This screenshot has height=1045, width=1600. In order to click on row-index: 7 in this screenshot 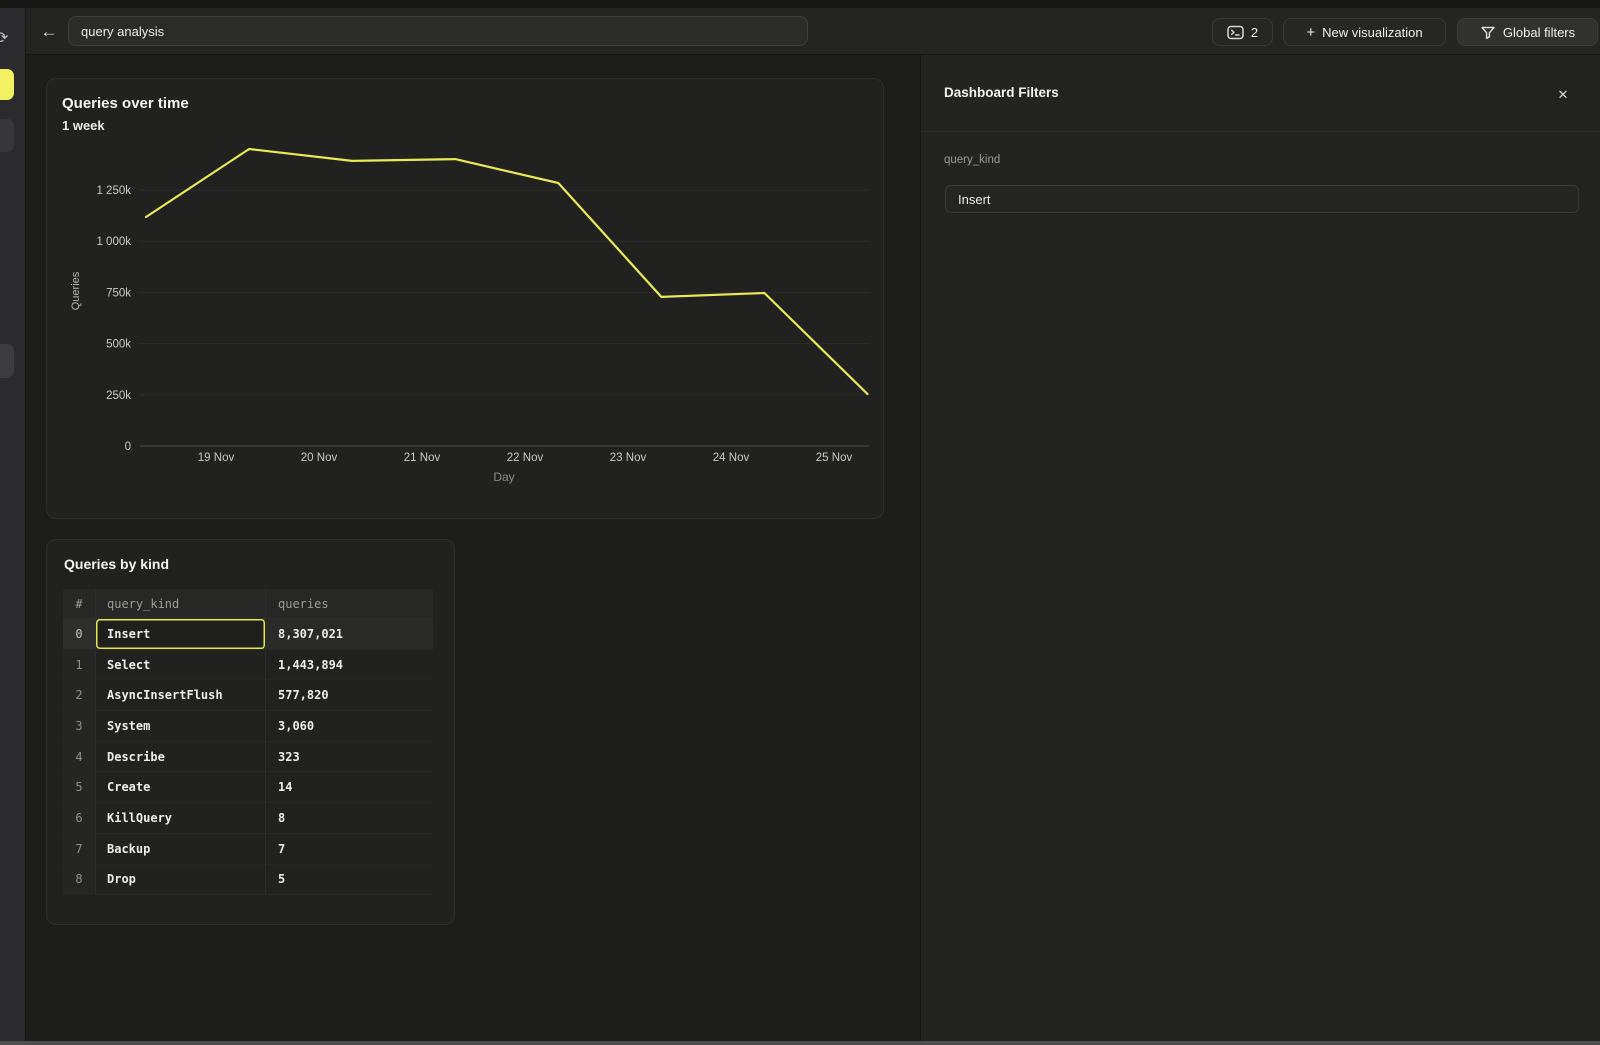, I will do `click(79, 848)`.